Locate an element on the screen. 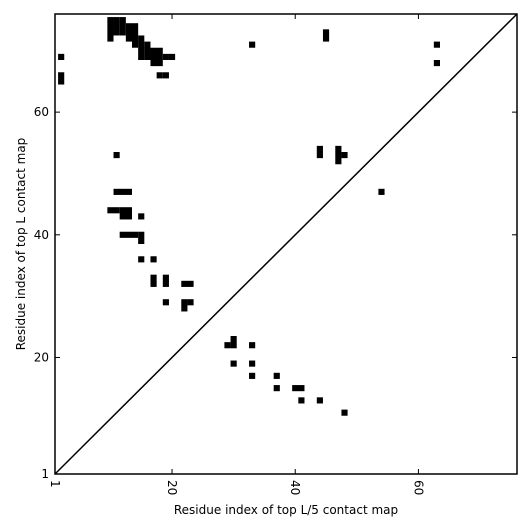 The width and height of the screenshot is (531, 531). y-tick-label: 1 is located at coordinates (45, 474).